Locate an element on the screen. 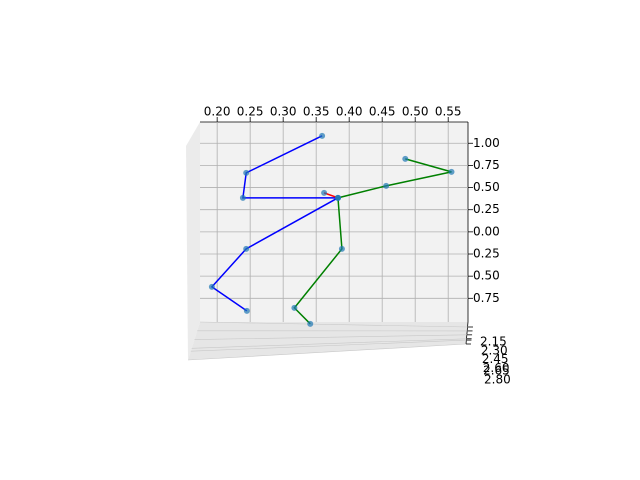  z-tick-label: 2.45 is located at coordinates (495, 359).